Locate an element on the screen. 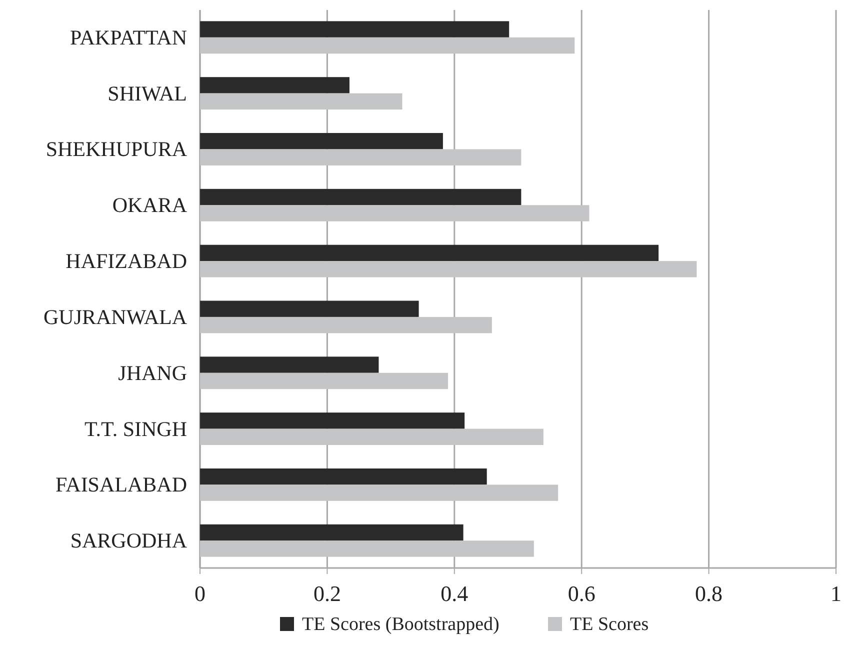 This screenshot has height=658, width=850. y-tick-label: SHEKHUPURA is located at coordinates (117, 149).